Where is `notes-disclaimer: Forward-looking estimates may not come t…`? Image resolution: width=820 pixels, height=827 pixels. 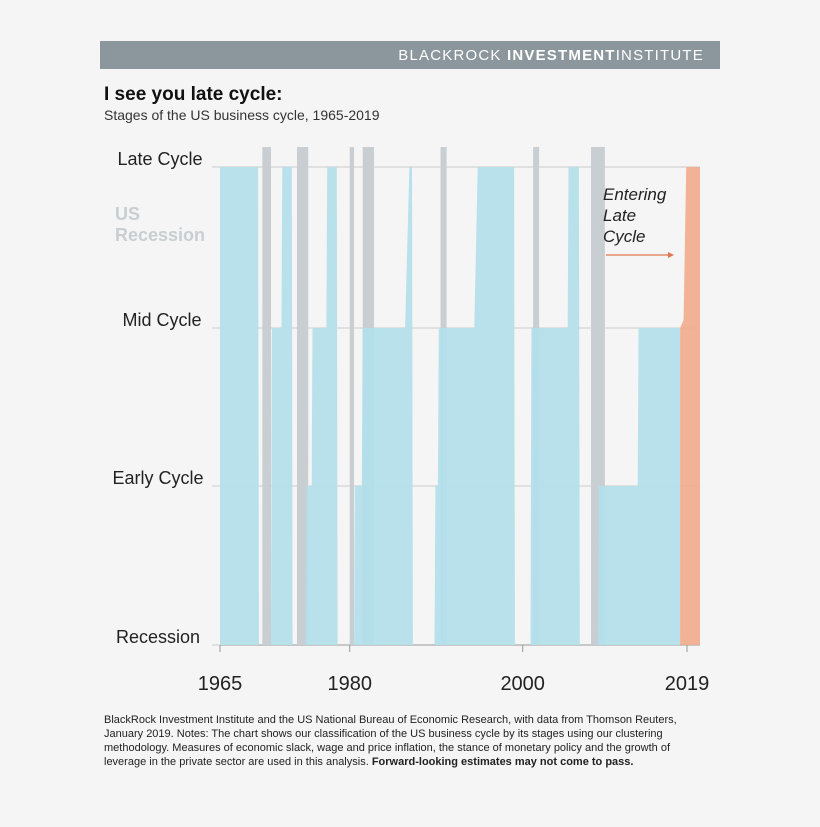
notes-disclaimer: Forward-looking estimates may not come t… is located at coordinates (502, 762).